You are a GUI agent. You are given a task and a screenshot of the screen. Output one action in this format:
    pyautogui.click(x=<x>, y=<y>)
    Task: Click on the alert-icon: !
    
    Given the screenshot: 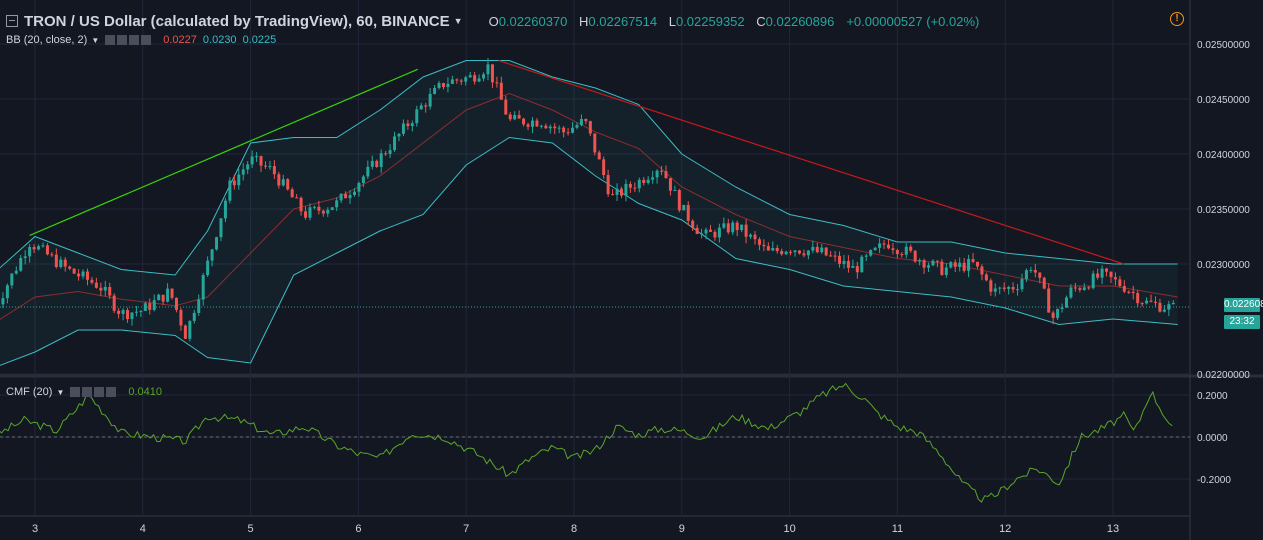 What is the action you would take?
    pyautogui.click(x=1177, y=19)
    